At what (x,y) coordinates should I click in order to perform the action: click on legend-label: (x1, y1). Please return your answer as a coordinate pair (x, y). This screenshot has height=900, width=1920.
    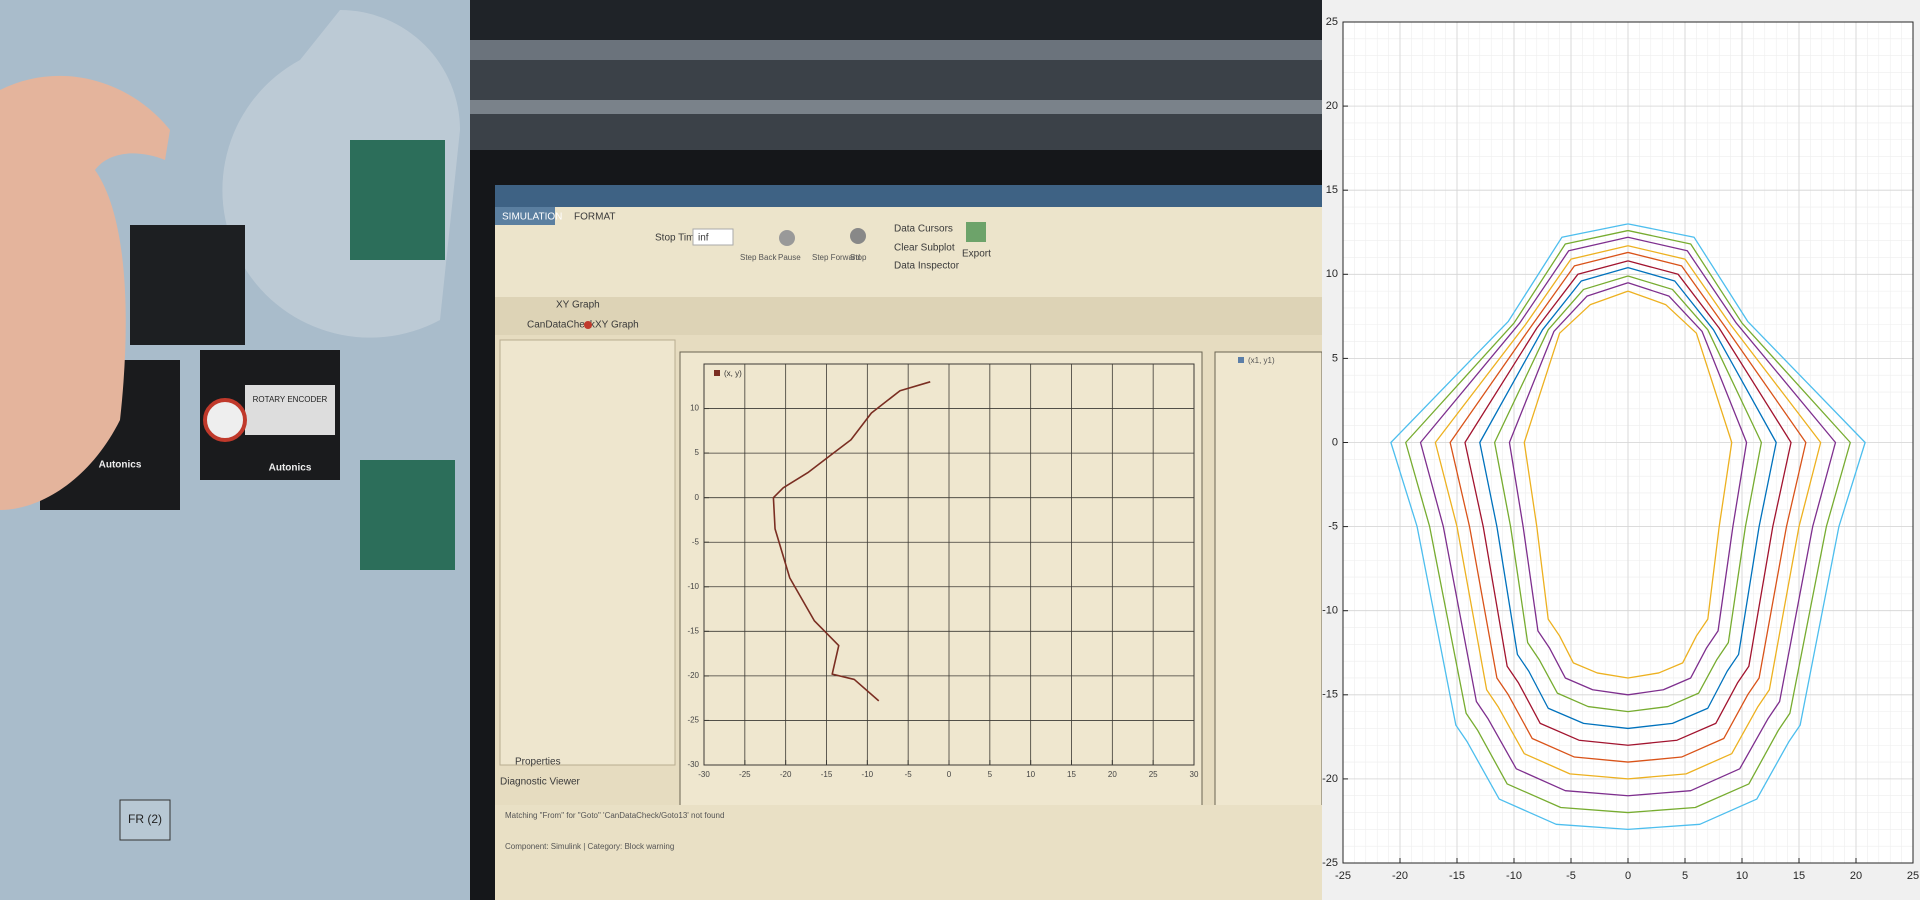
    Looking at the image, I should click on (1261, 360).